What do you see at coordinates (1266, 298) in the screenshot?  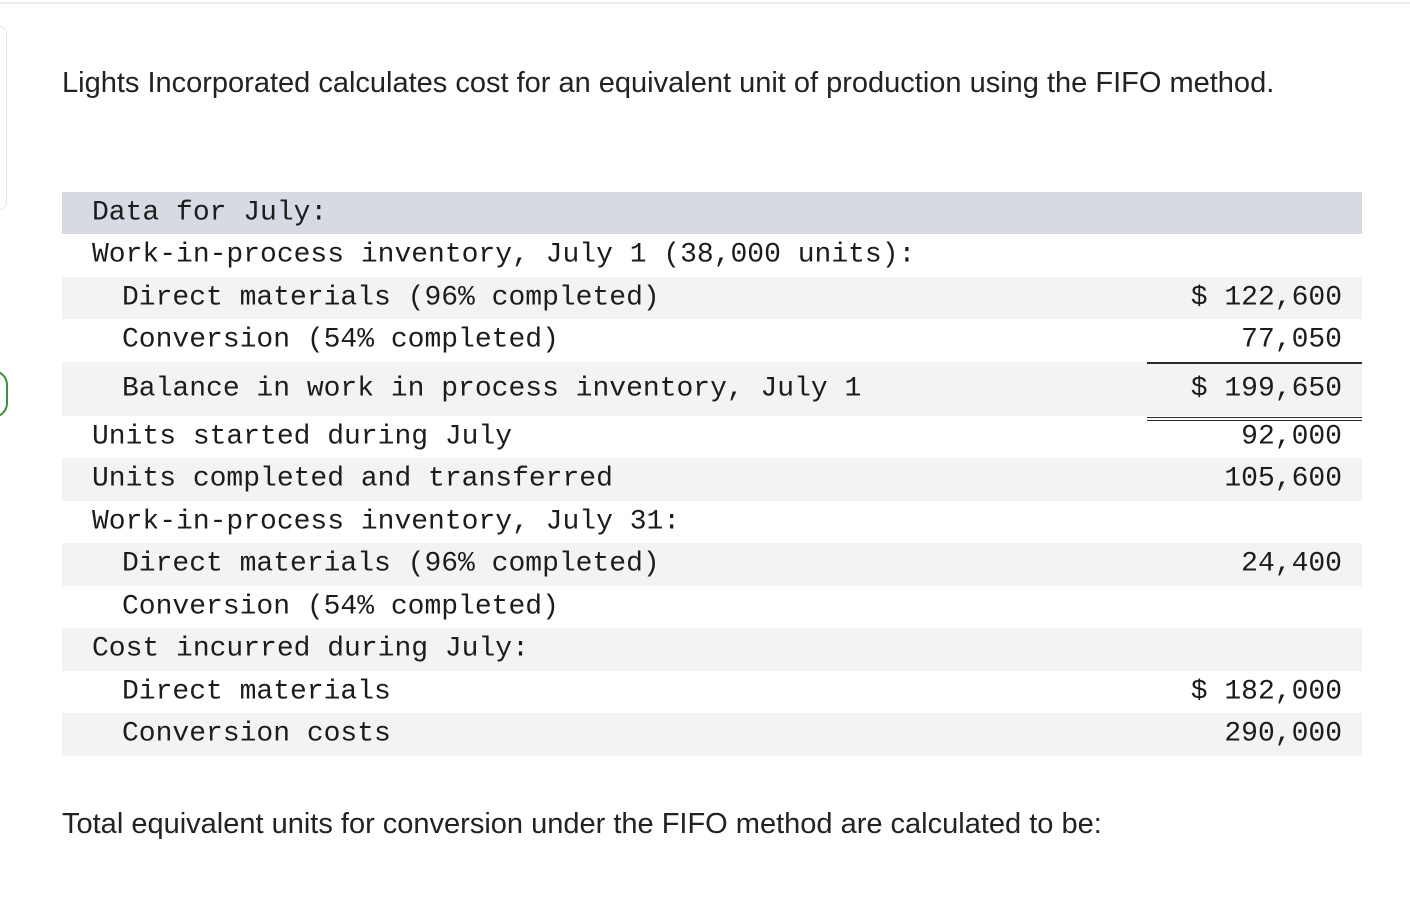 I see `row-value: $ 122,600` at bounding box center [1266, 298].